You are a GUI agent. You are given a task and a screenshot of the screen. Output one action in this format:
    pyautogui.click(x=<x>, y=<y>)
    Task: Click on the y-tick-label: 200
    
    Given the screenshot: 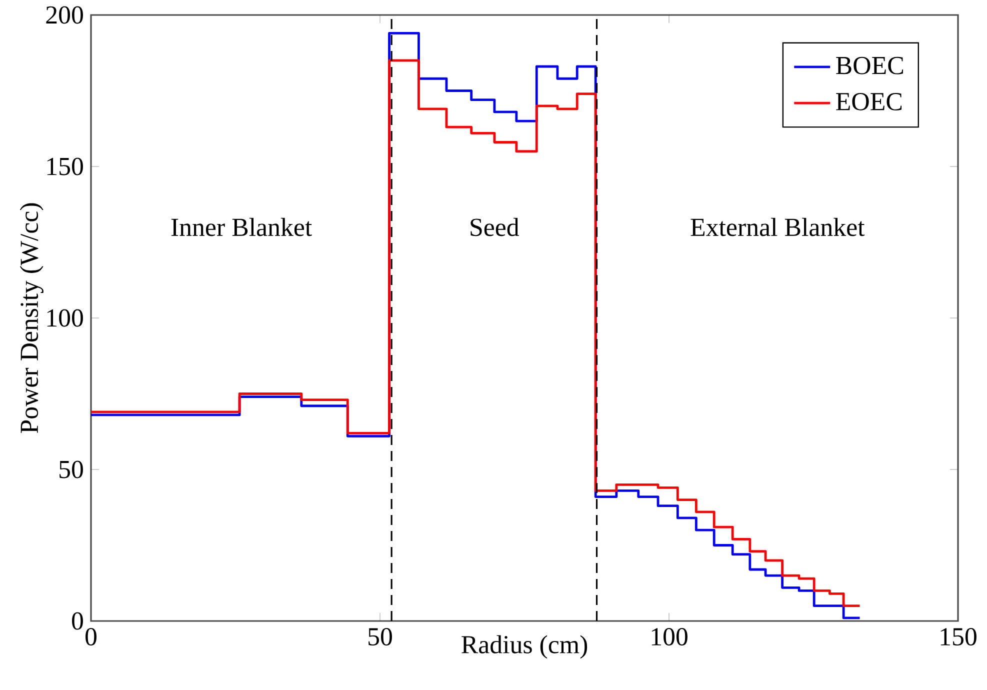 What is the action you would take?
    pyautogui.click(x=64, y=15)
    